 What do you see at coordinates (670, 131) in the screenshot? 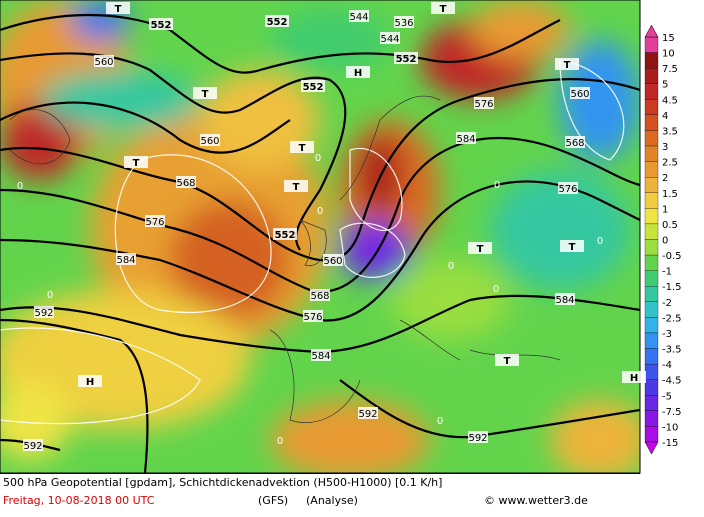
I see `legend-label: 3.5` at bounding box center [670, 131].